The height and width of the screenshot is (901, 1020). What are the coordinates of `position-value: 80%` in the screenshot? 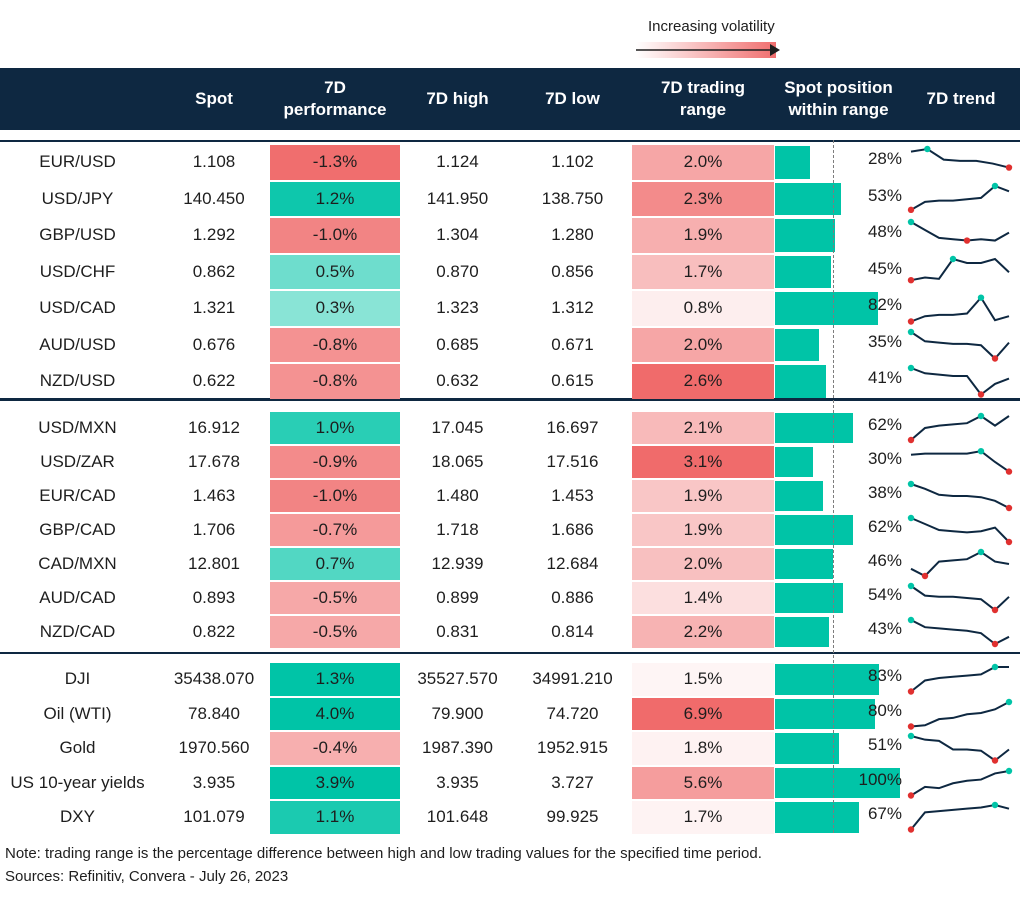 It's located at (884, 710).